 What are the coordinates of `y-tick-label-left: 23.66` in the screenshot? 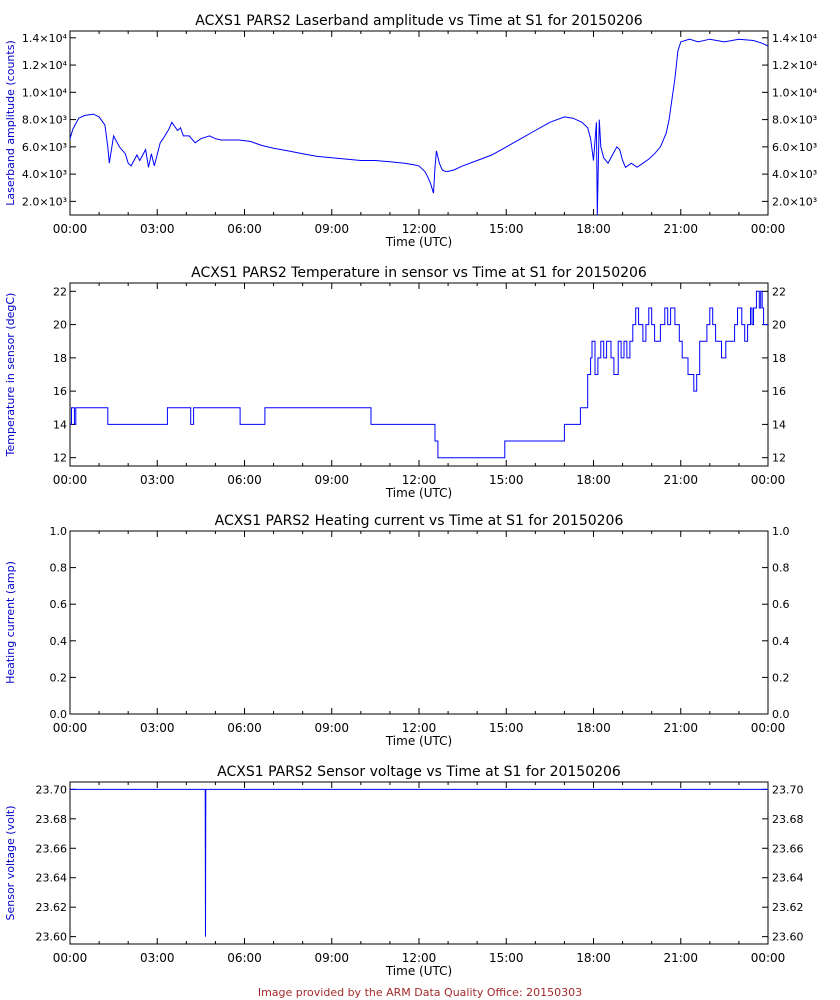 It's located at (52, 848).